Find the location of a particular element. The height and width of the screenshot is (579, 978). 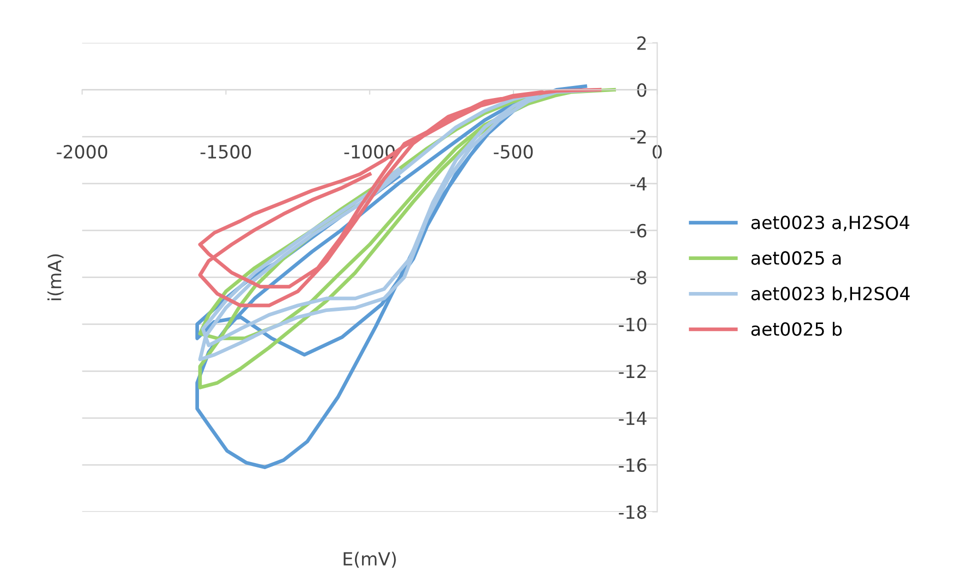

legend-label: aet0023 a,H2SO4 is located at coordinates (830, 224).